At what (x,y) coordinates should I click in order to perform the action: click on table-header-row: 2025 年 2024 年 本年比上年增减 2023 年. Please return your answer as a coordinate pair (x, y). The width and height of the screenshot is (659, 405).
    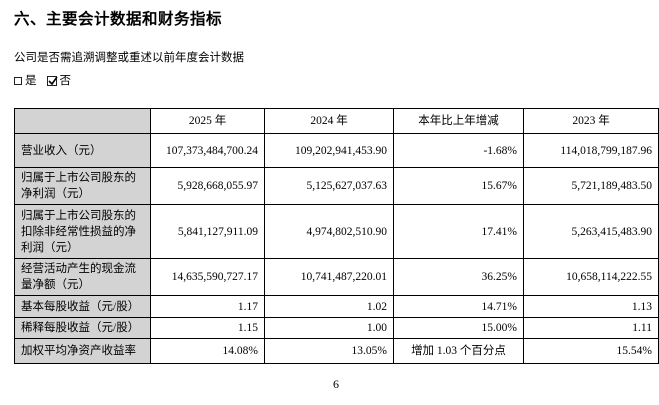
    Looking at the image, I should click on (336, 121).